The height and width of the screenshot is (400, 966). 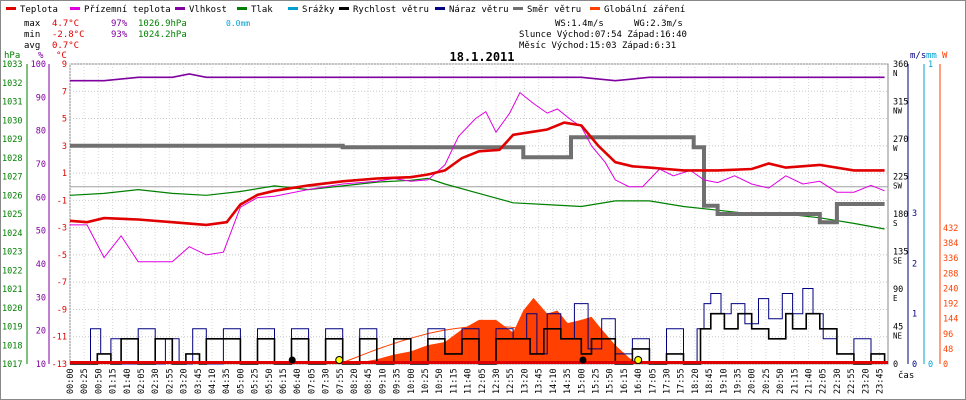 What do you see at coordinates (898, 186) in the screenshot?
I see `tick-label-dir-name: SW` at bounding box center [898, 186].